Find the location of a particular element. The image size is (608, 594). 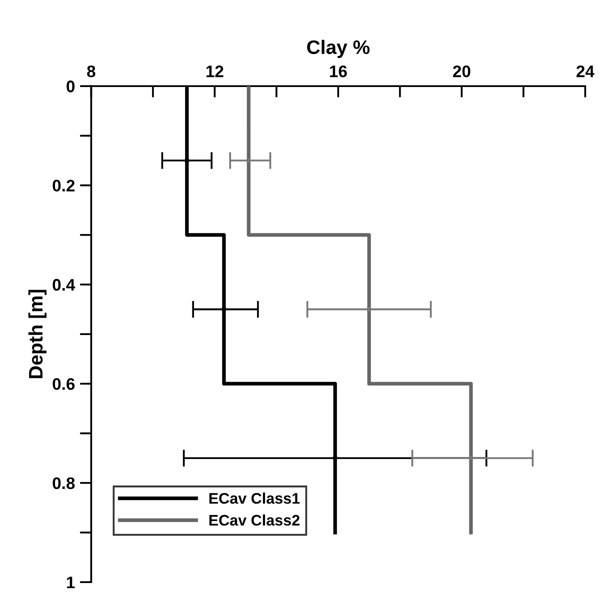

x-tick-label: 12 is located at coordinates (215, 71).